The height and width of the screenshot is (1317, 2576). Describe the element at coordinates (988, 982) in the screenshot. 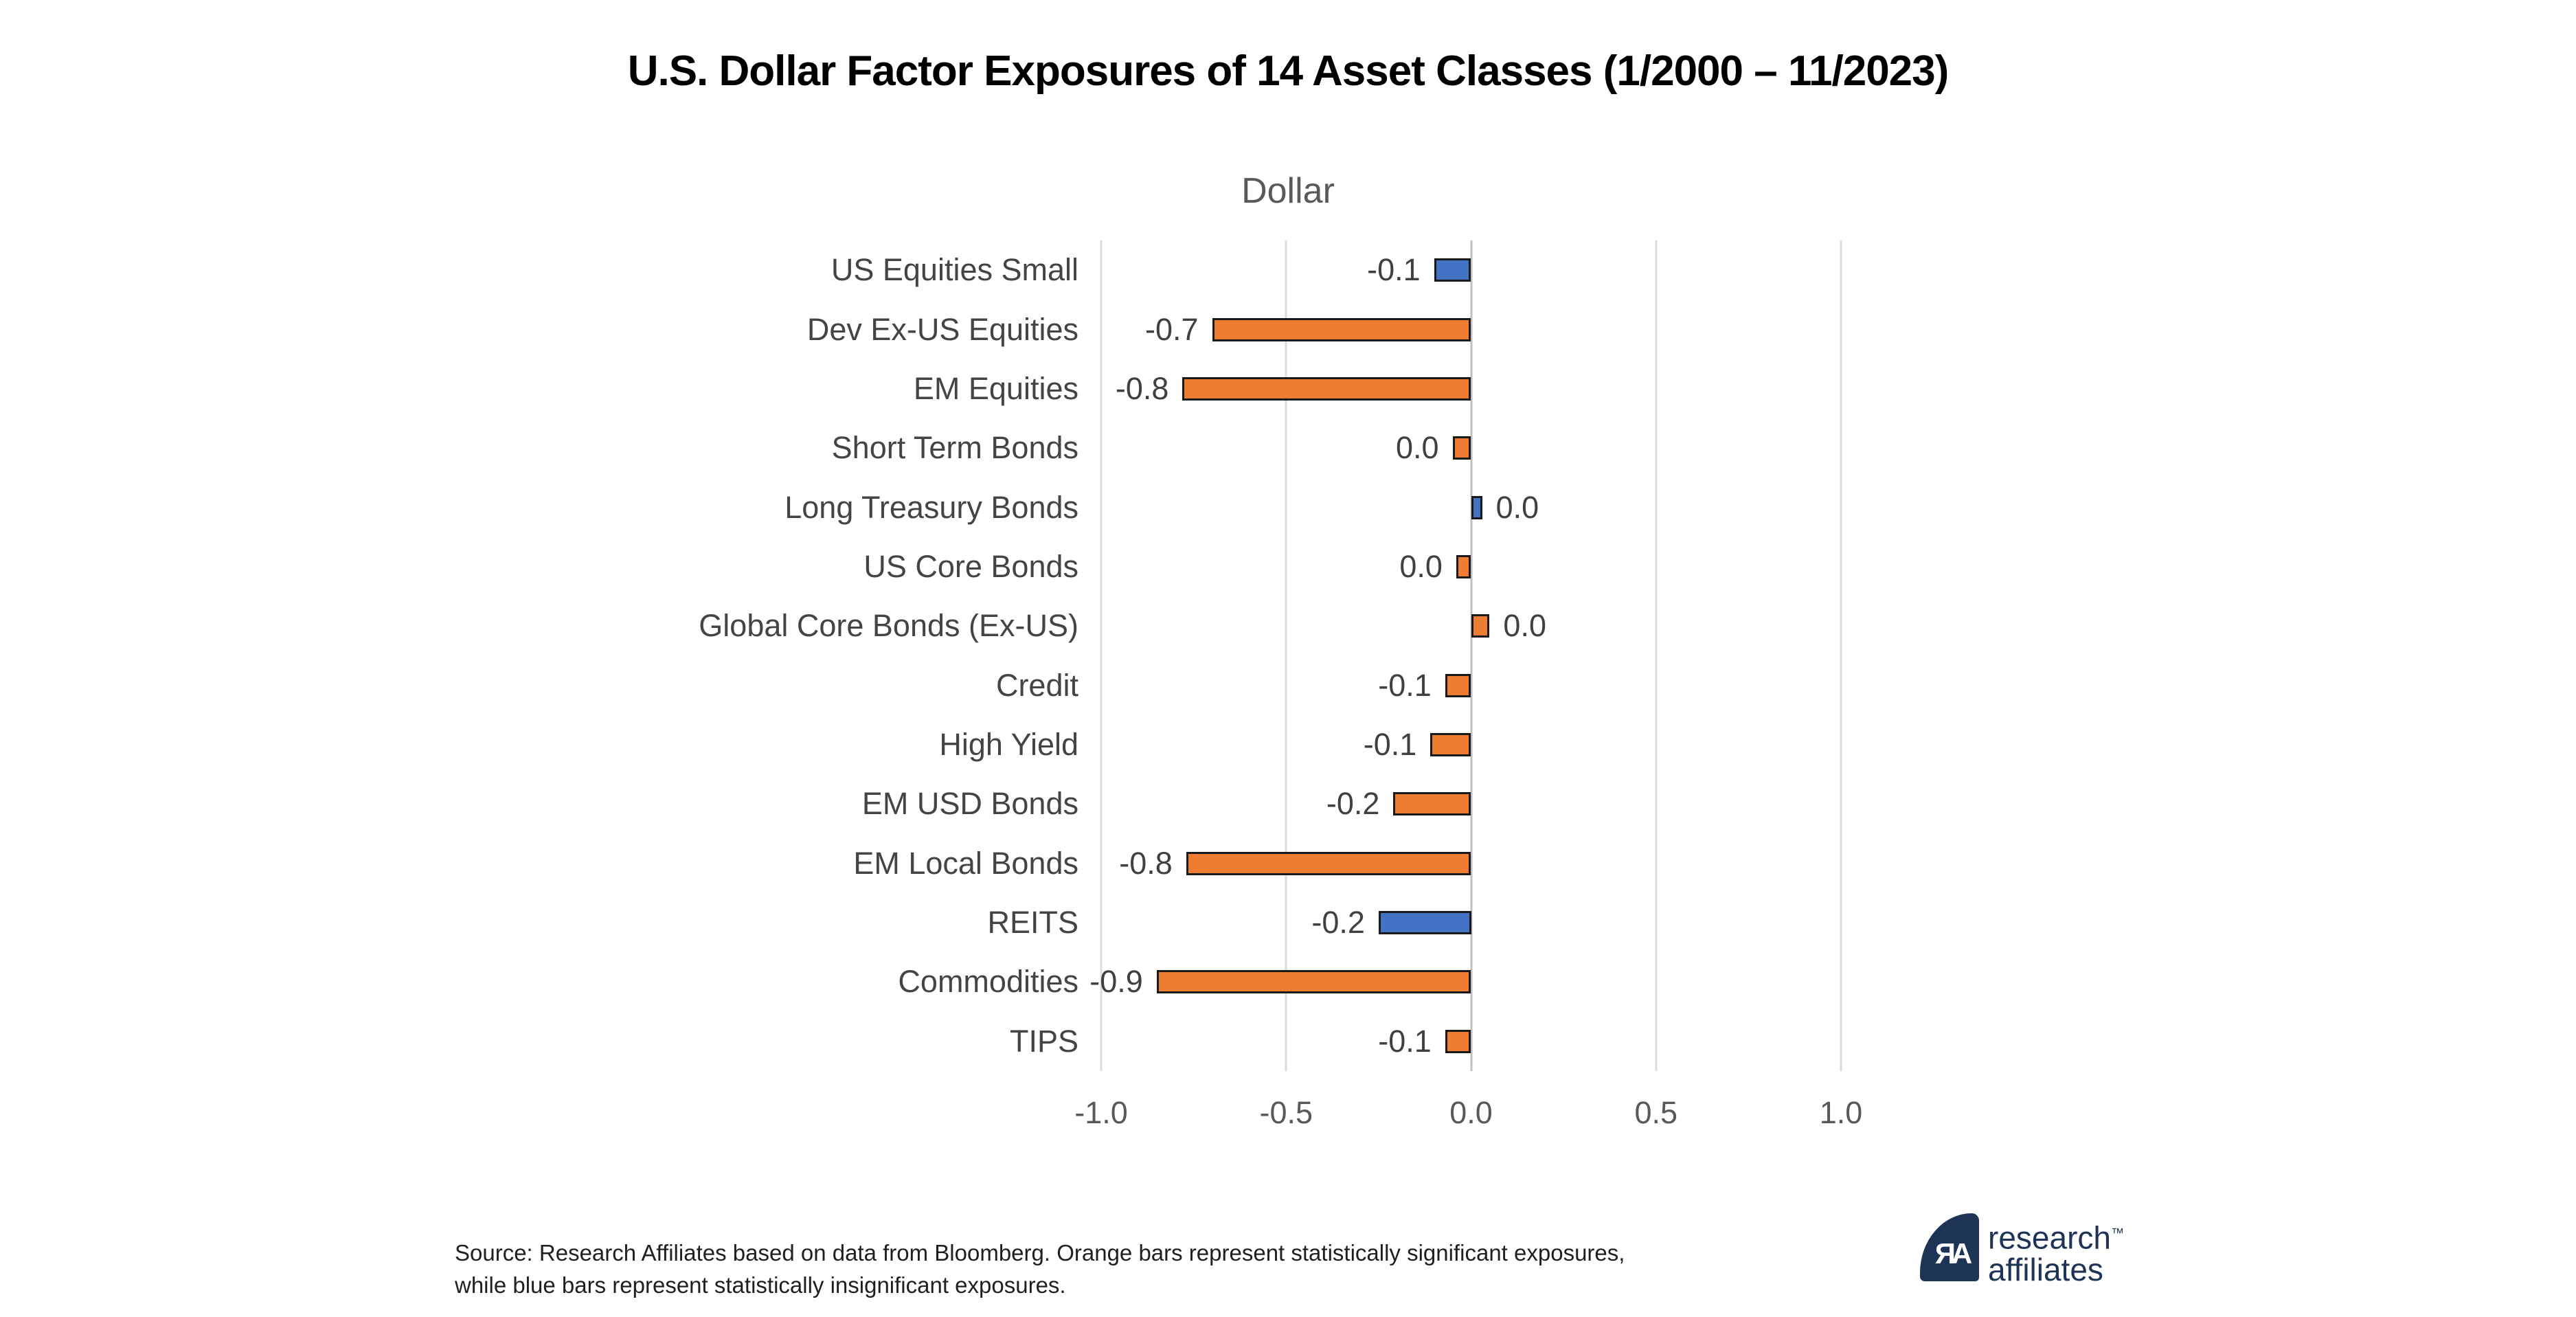

I see `category-label: Commodities` at that location.